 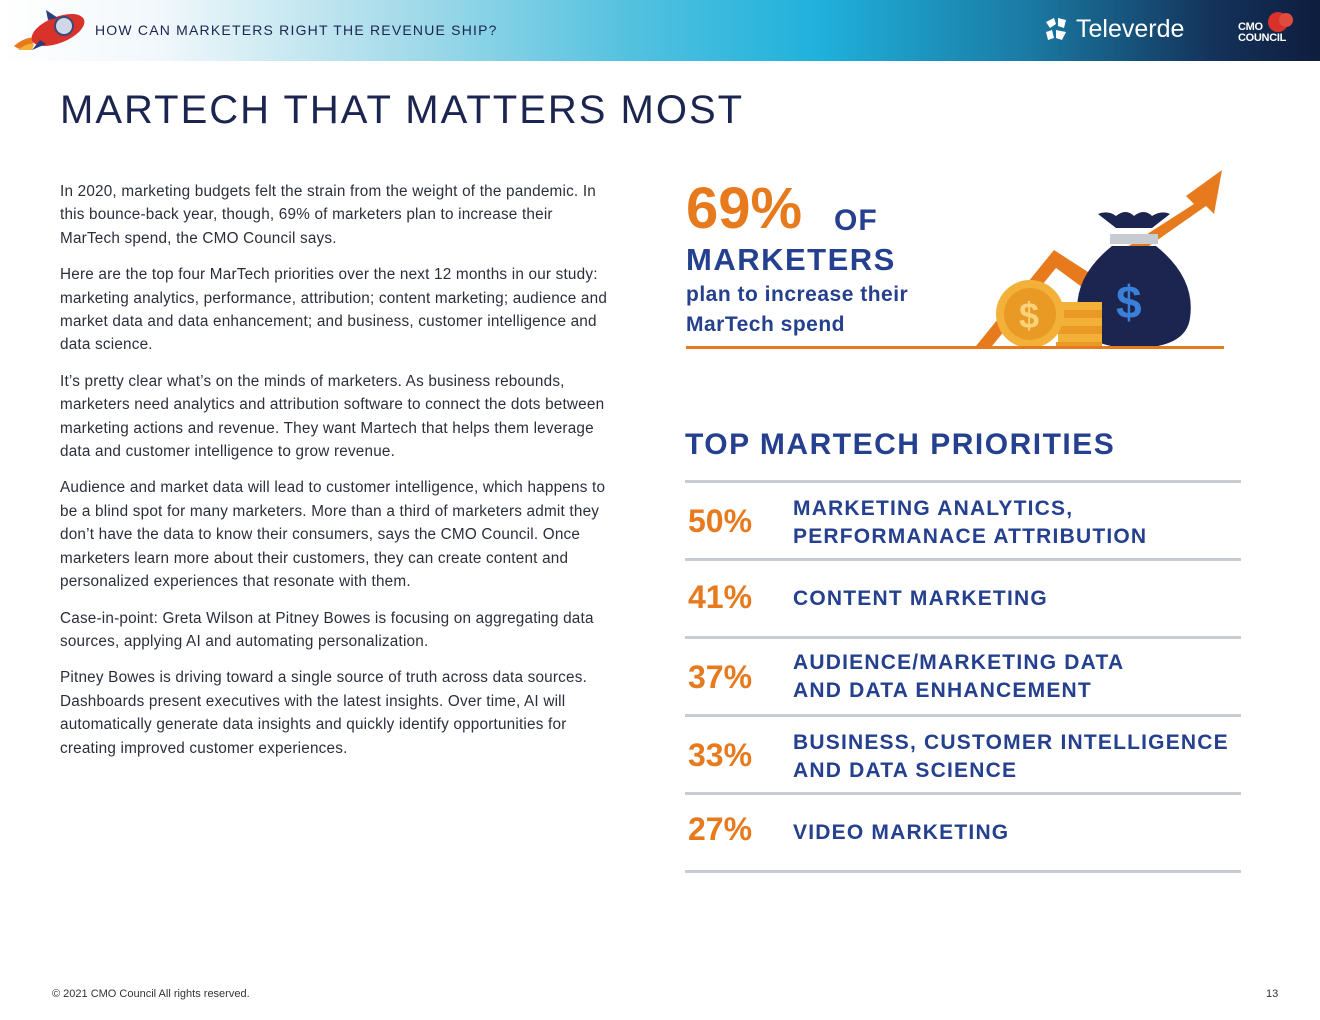 What do you see at coordinates (1250, 27) in the screenshot?
I see `cmo-line1: CMO` at bounding box center [1250, 27].